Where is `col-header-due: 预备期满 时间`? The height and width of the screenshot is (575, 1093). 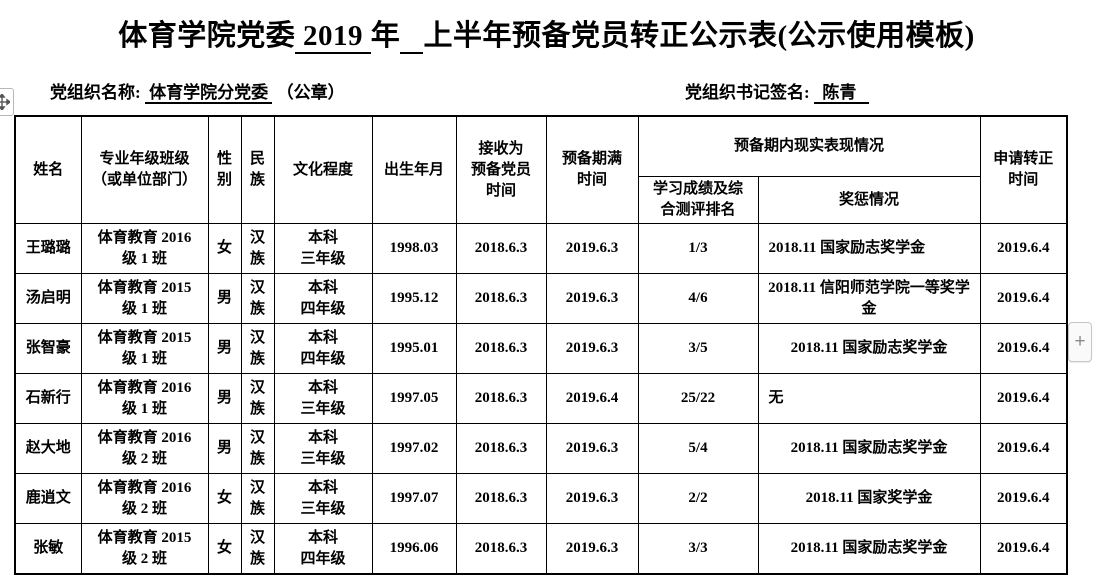 col-header-due: 预备期满 时间 is located at coordinates (592, 169).